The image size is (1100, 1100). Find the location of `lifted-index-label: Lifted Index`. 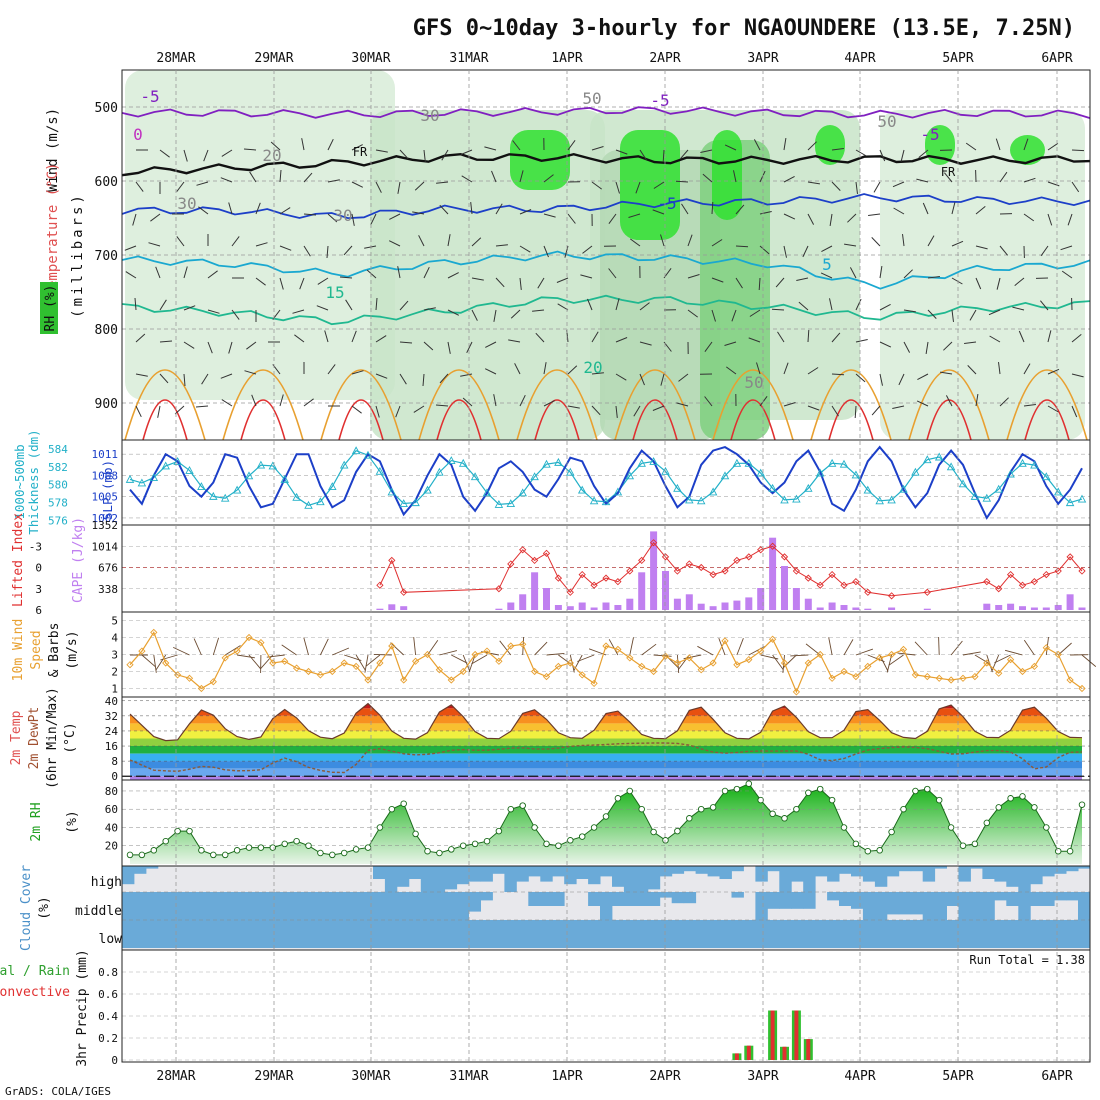

lifted-index-label: Lifted Index is located at coordinates (18, 560).